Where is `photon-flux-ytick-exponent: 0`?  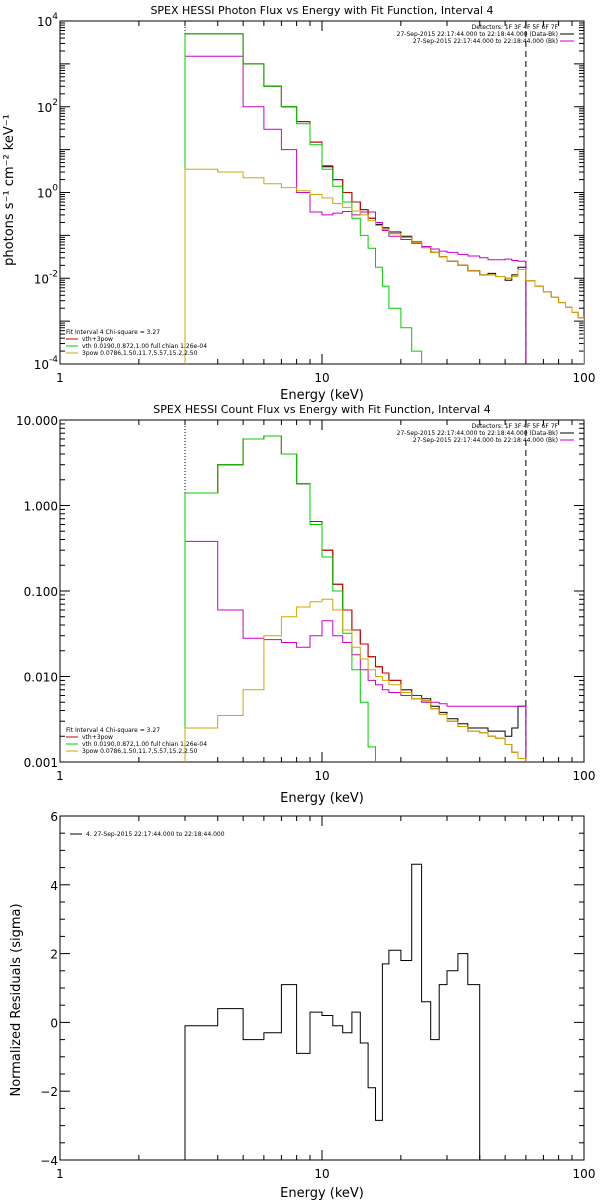
photon-flux-ytick-exponent: 0 is located at coordinates (55, 189).